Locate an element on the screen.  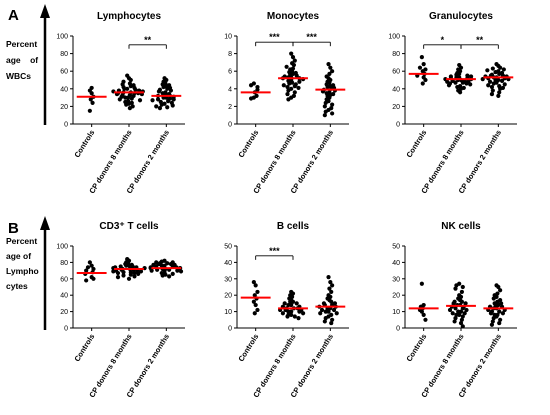
y-tick-label: 0 is located at coordinates (398, 329).